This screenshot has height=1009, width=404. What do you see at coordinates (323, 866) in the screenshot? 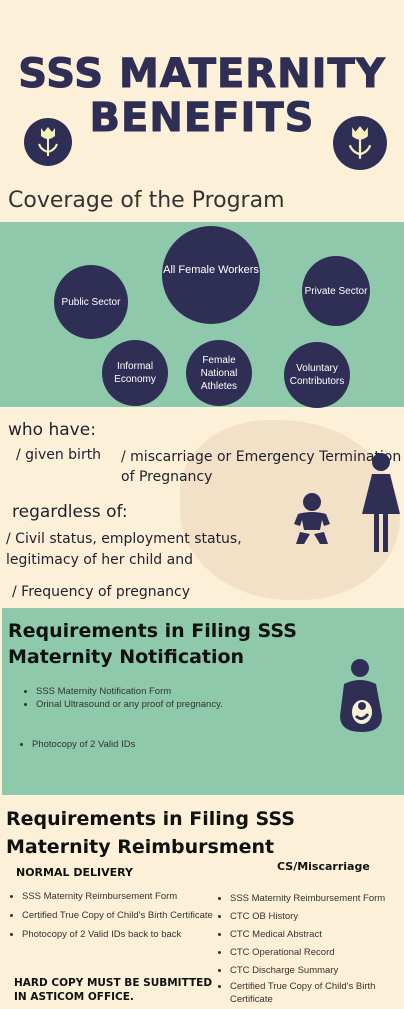
I see `cs-miscarriage-label: CS/Miscarriage` at bounding box center [323, 866].